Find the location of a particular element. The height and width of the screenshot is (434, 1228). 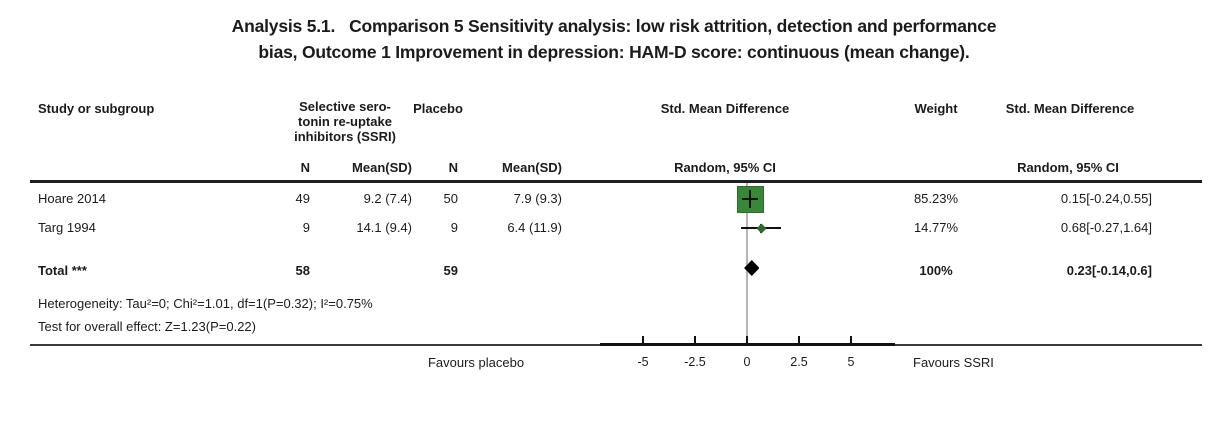

column-header-placebo-group: Placebo is located at coordinates (438, 108).